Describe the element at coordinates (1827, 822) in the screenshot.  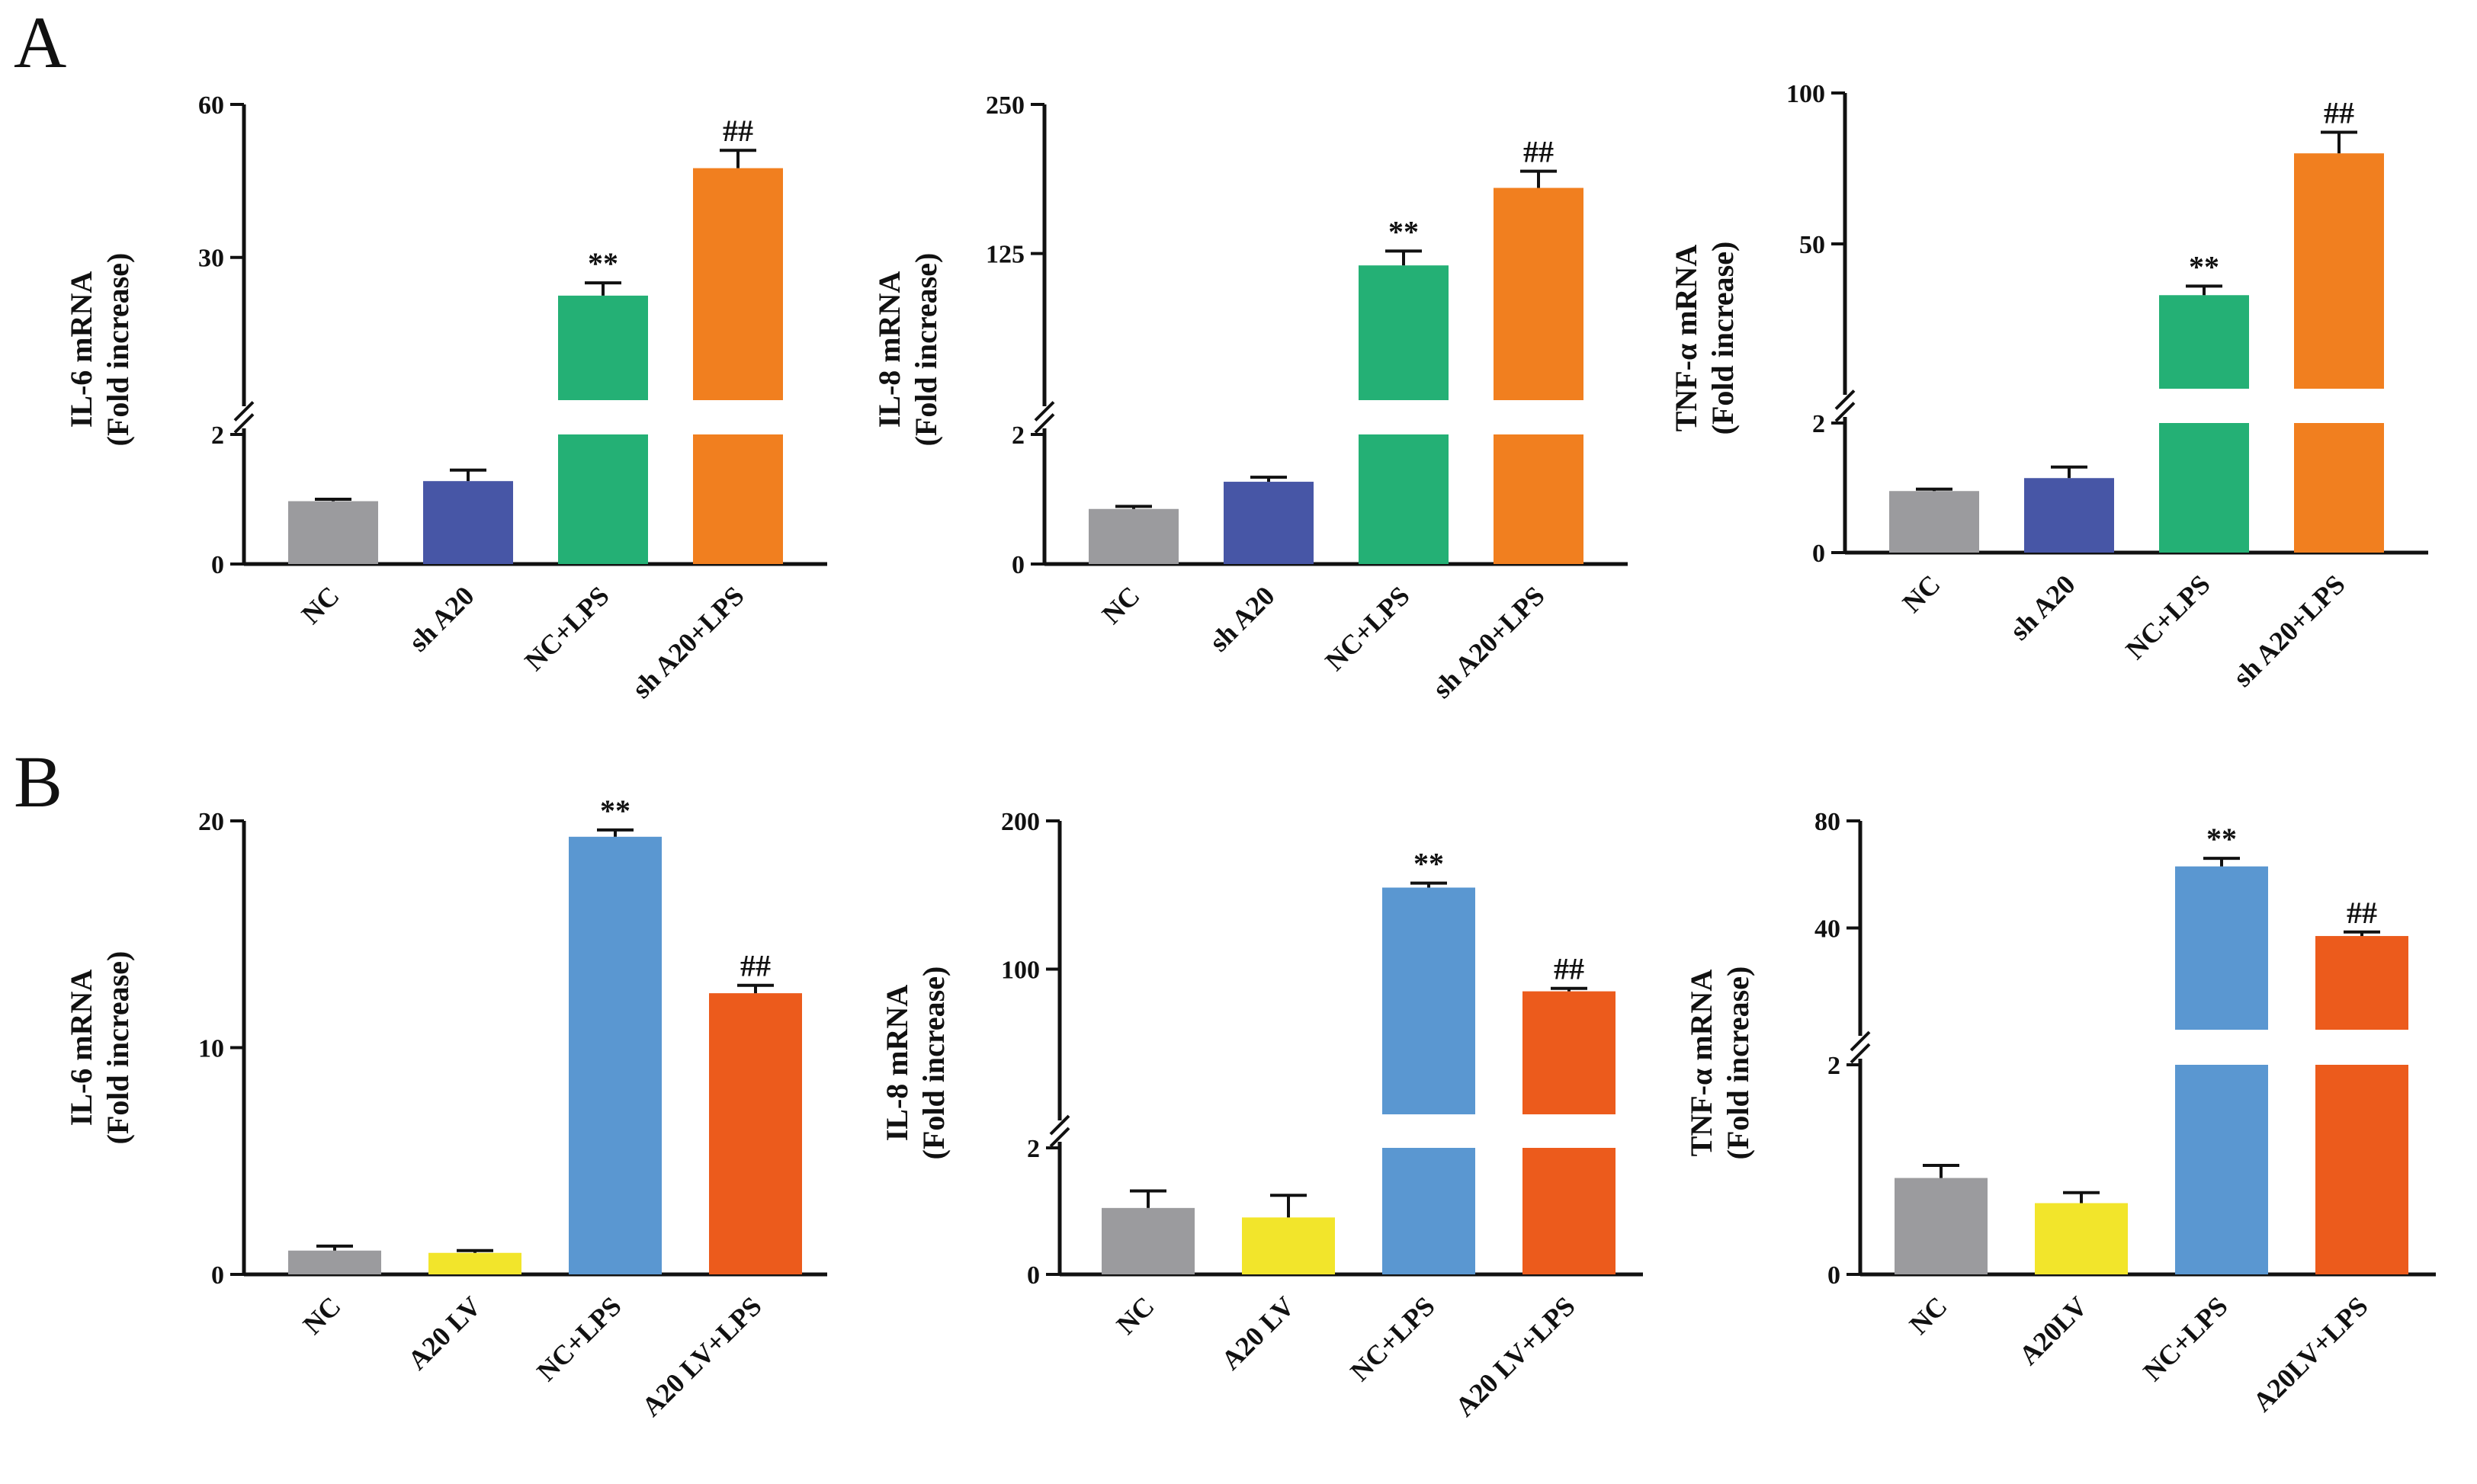
I see `y-tick-label: 80` at that location.